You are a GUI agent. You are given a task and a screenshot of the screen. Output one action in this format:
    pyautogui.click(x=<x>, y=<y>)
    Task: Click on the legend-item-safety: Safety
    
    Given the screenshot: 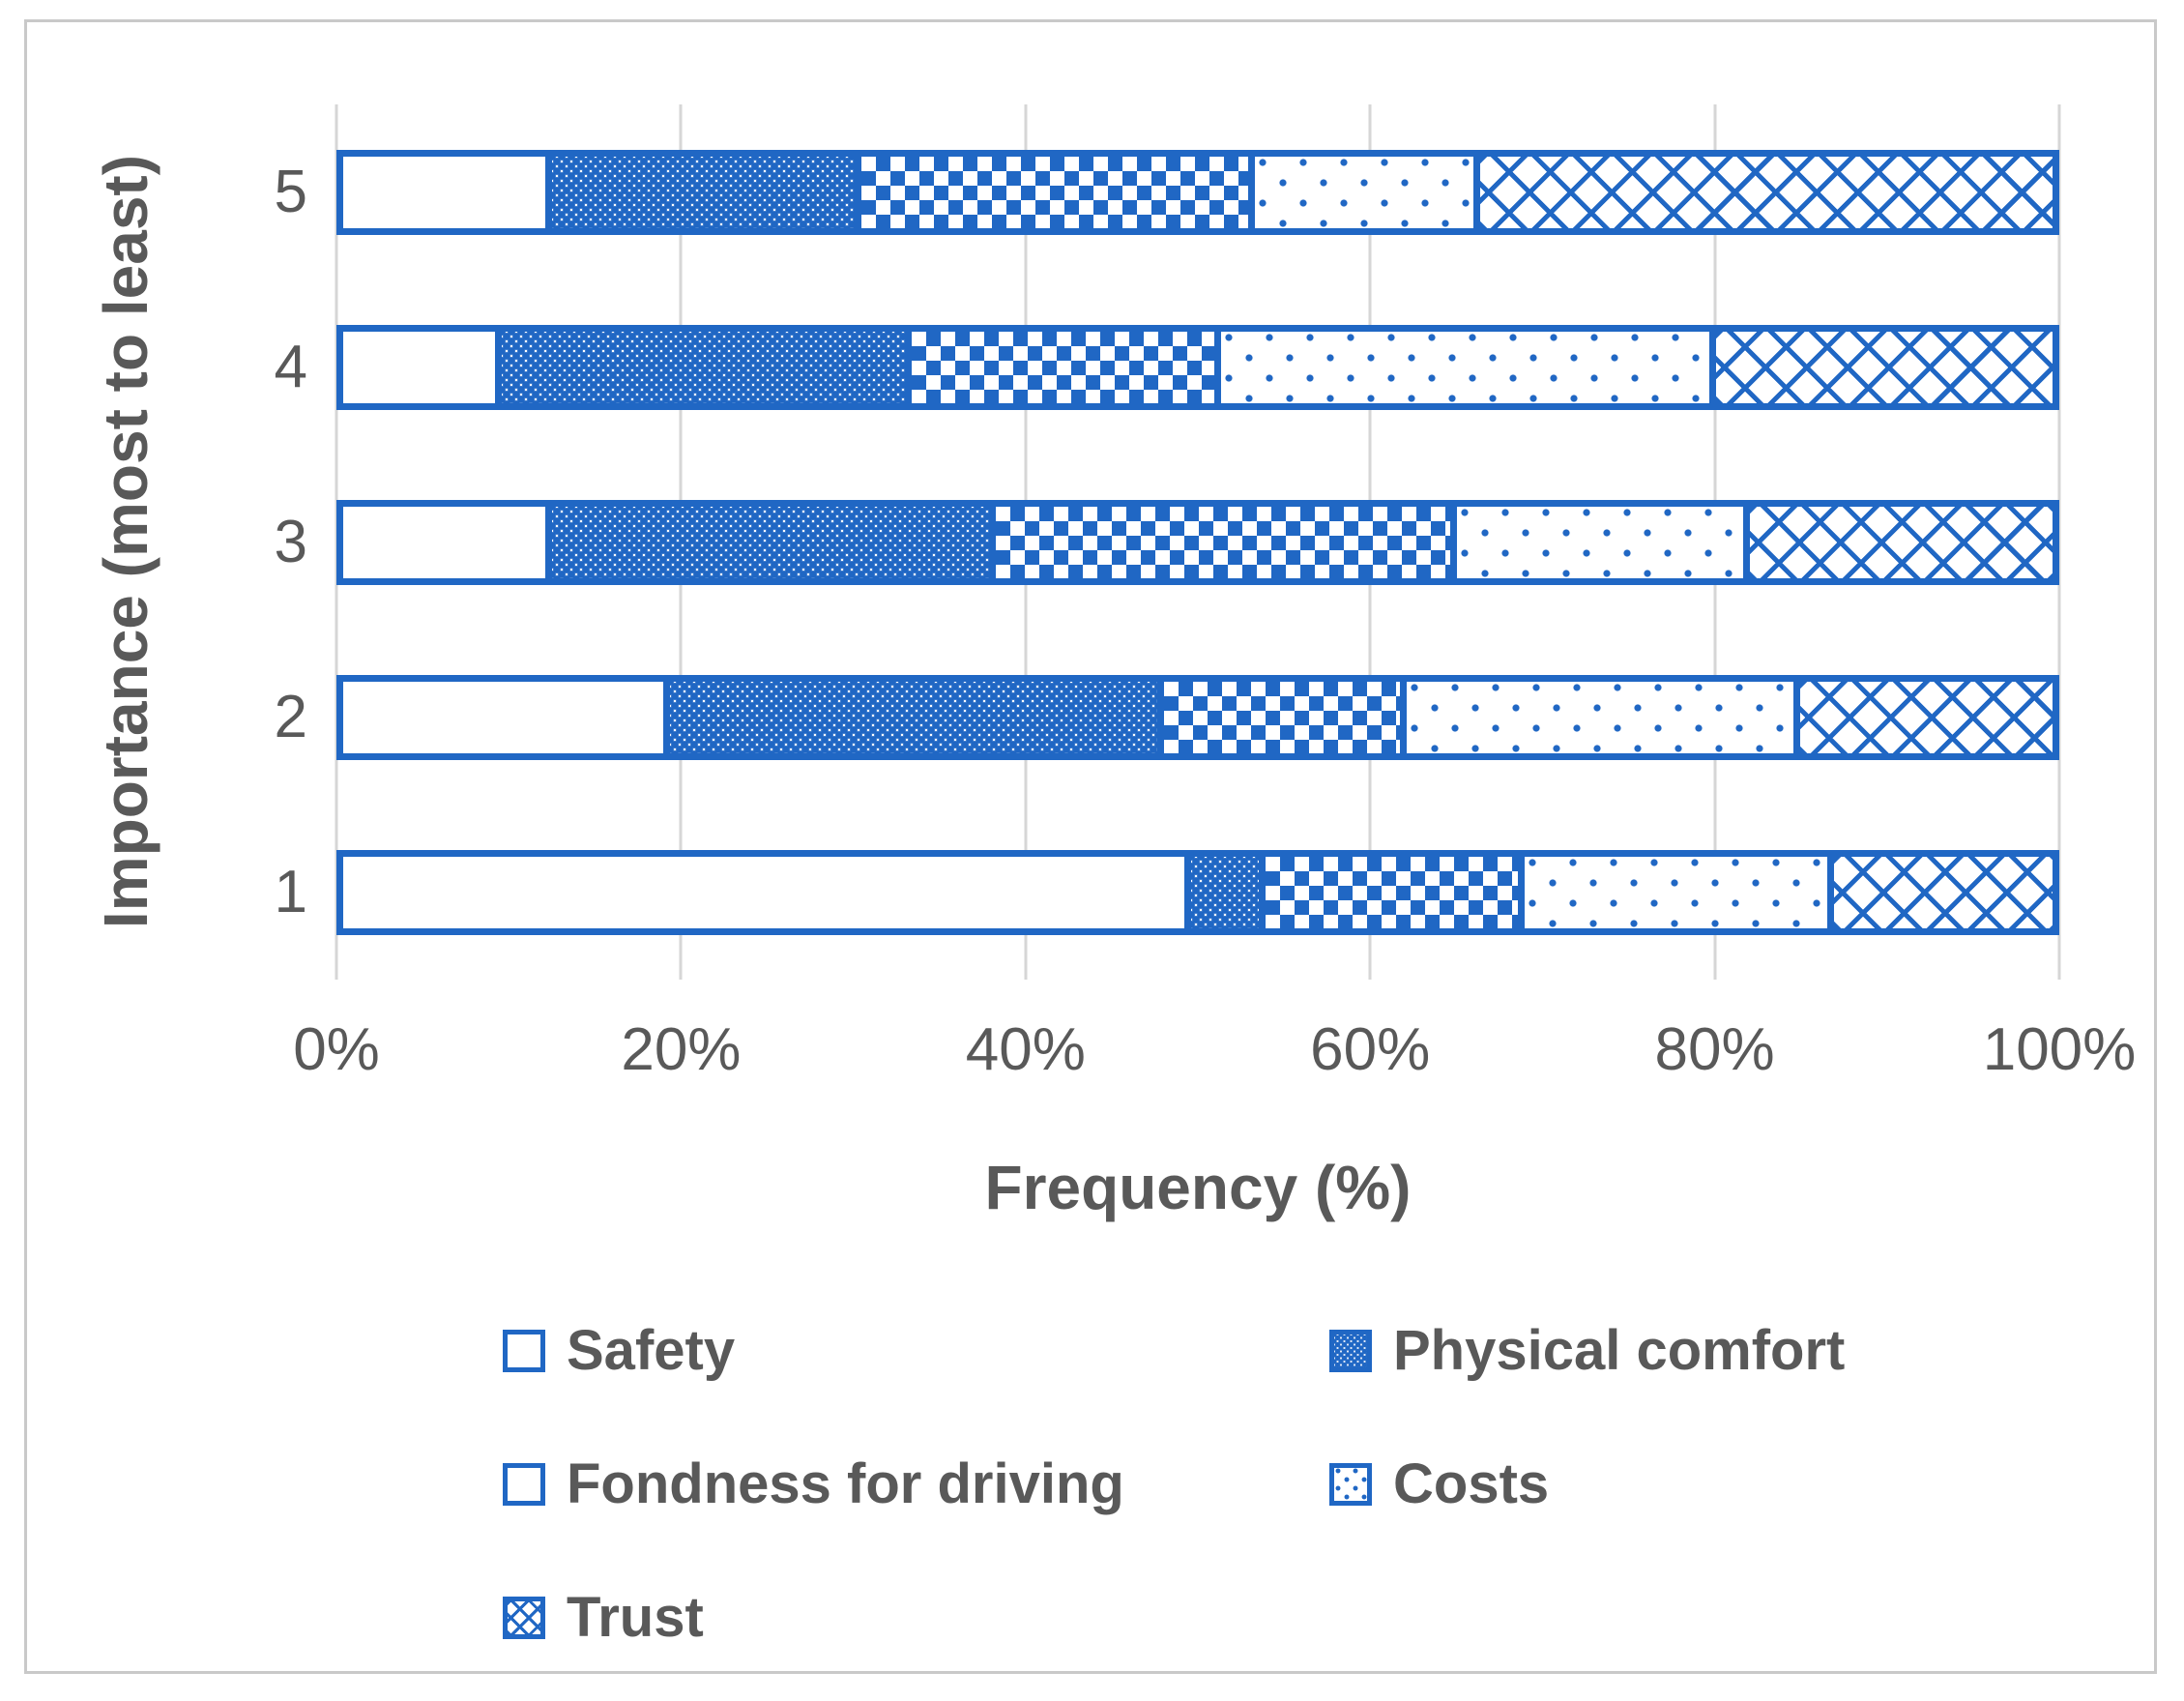 What is the action you would take?
    pyautogui.click(x=916, y=1351)
    